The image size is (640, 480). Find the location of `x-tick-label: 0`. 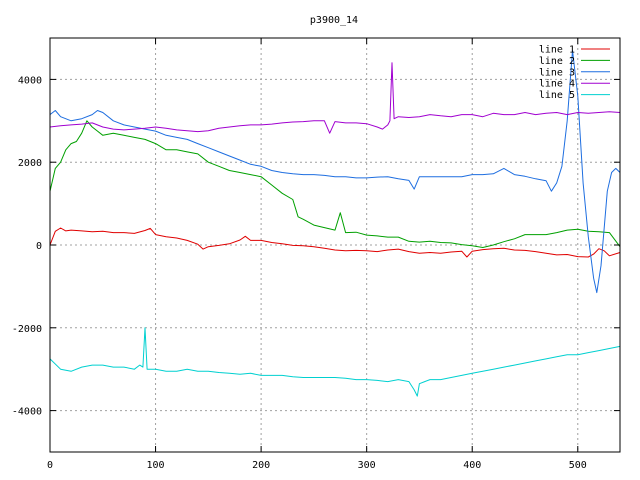

x-tick-label: 0 is located at coordinates (50, 465).